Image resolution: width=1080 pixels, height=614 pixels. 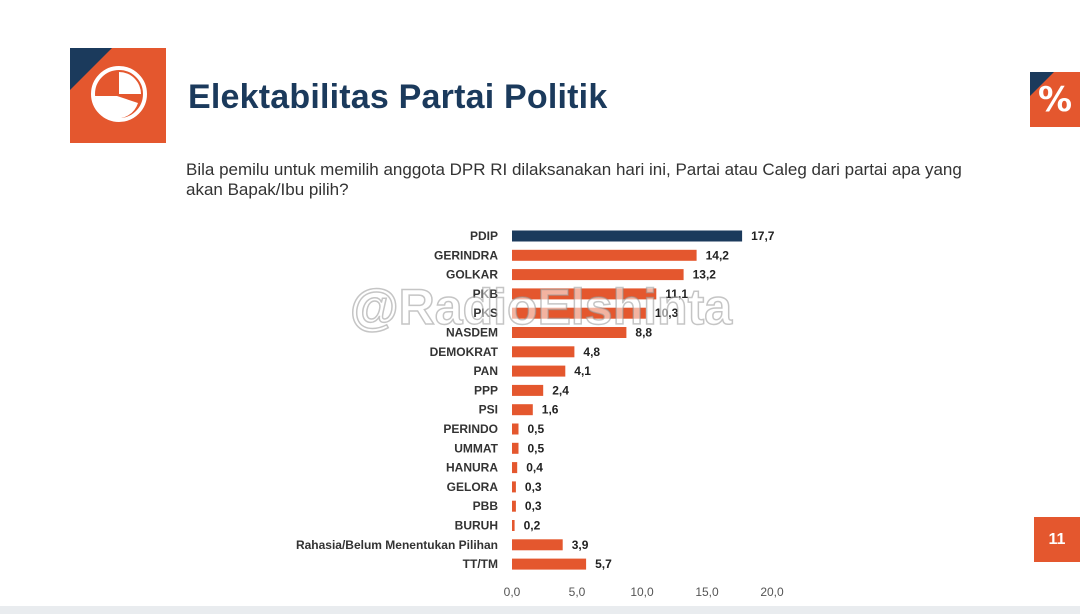 I want to click on percent-icon: %, so click(x=1055, y=100).